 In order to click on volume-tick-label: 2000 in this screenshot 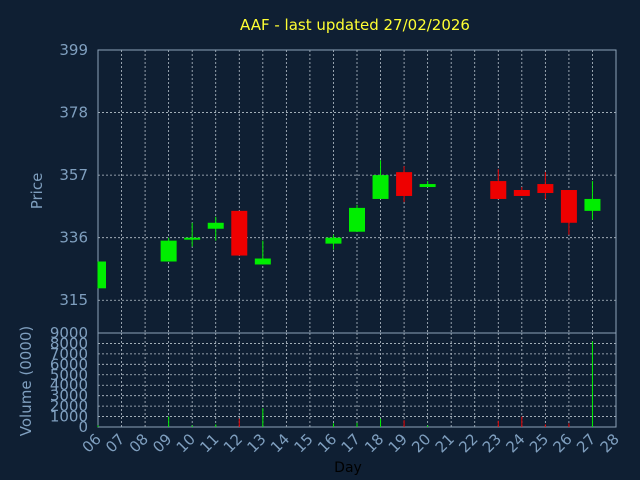, I will do `click(69, 406)`.